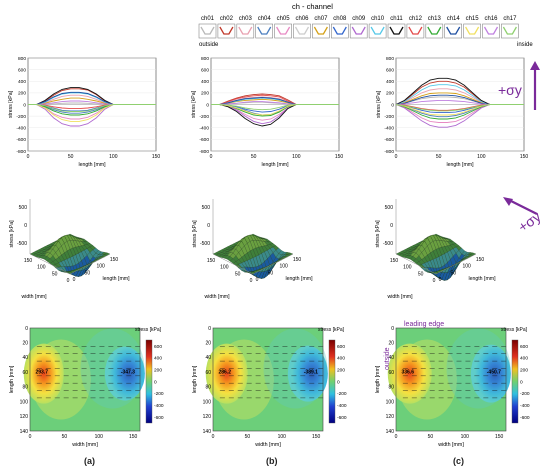  What do you see at coordinates (25, 373) in the screenshot?
I see `y-tick-label: 60` at bounding box center [25, 373].